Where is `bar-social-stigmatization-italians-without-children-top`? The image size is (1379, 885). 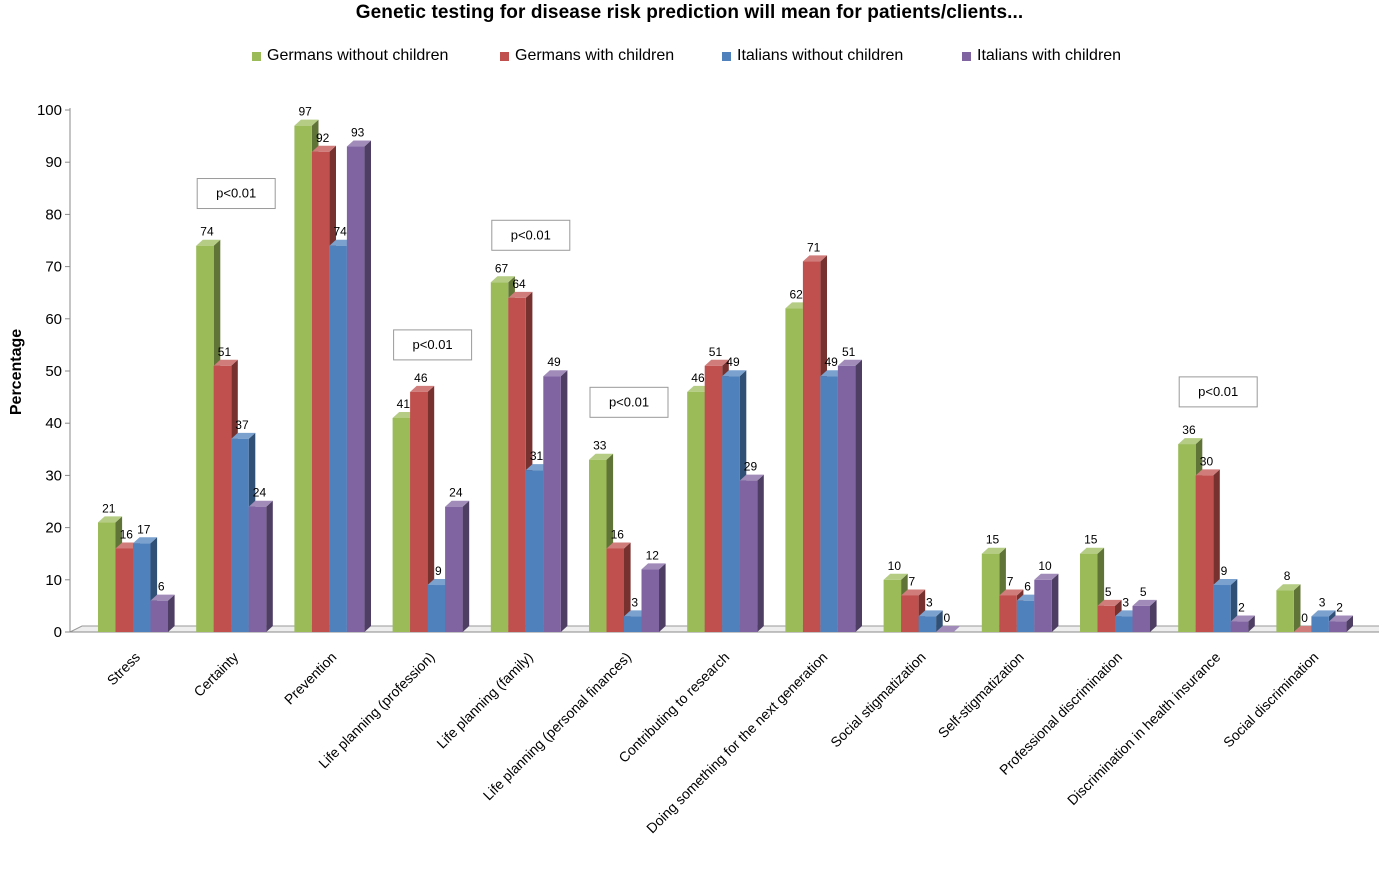 bar-social-stigmatization-italians-without-children-top is located at coordinates (930, 613).